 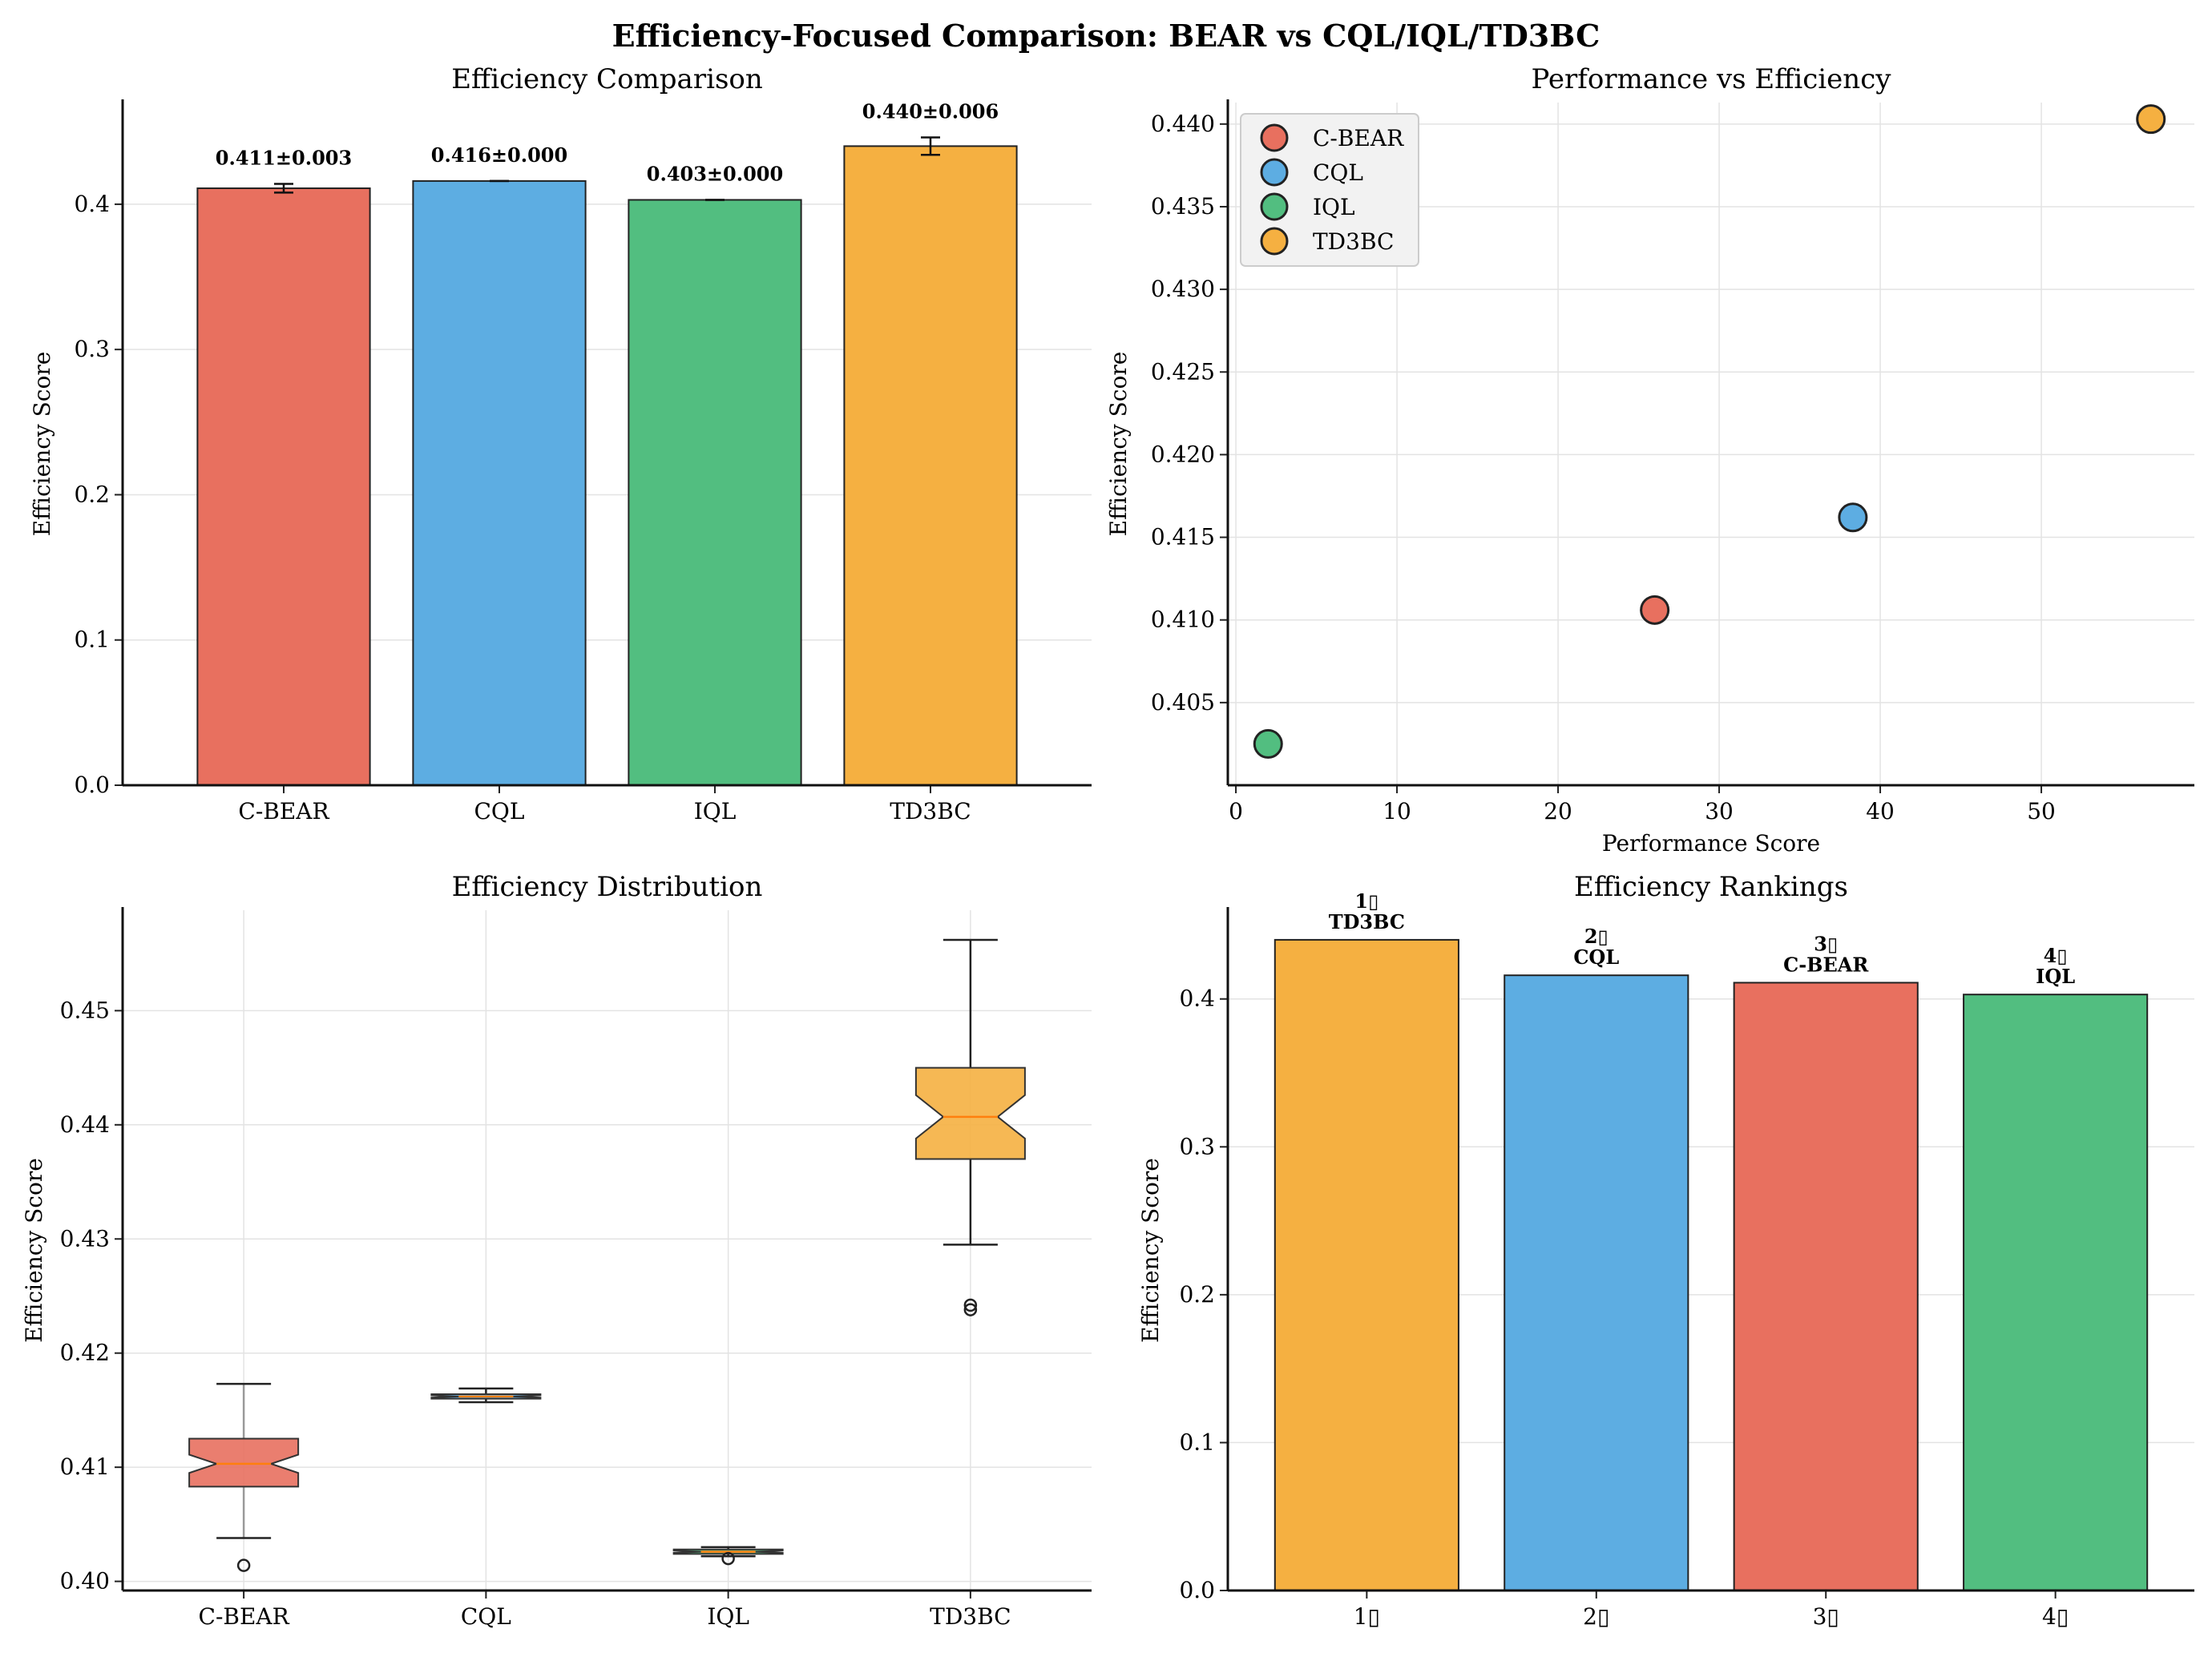 What do you see at coordinates (1655, 610) in the screenshot?
I see `point-c-bear` at bounding box center [1655, 610].